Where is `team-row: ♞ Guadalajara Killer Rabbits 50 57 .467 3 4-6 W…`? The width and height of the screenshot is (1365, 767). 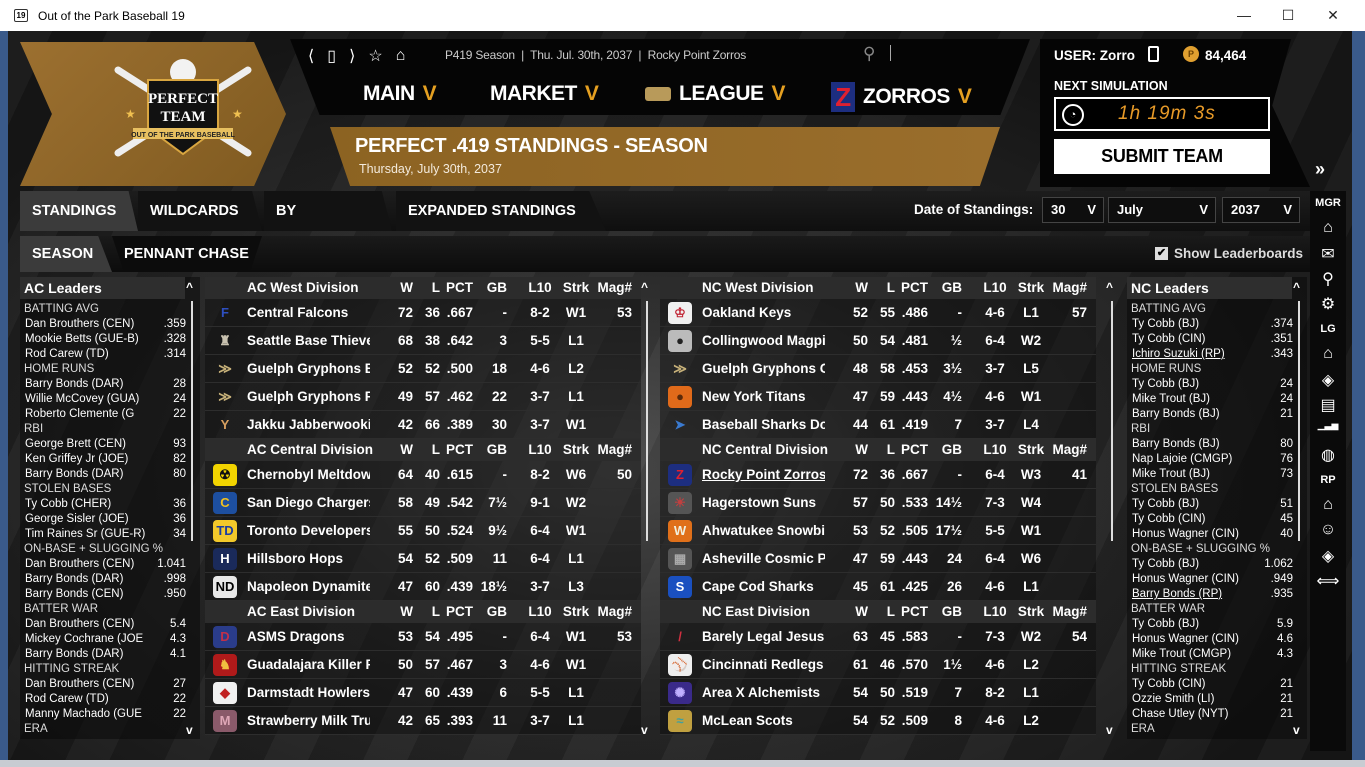 team-row: ♞ Guadalajara Killer Rabbits 50 57 .467 3 4-6 W… is located at coordinates (423, 665).